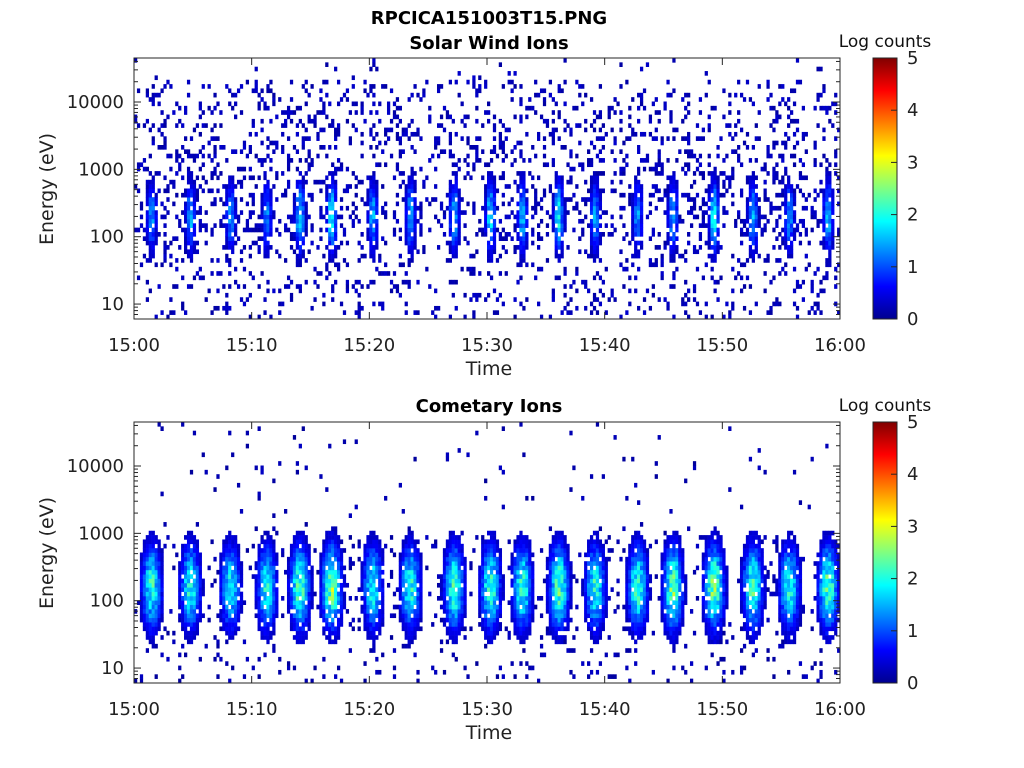  I want to click on colorbar-gradient, so click(885, 188).